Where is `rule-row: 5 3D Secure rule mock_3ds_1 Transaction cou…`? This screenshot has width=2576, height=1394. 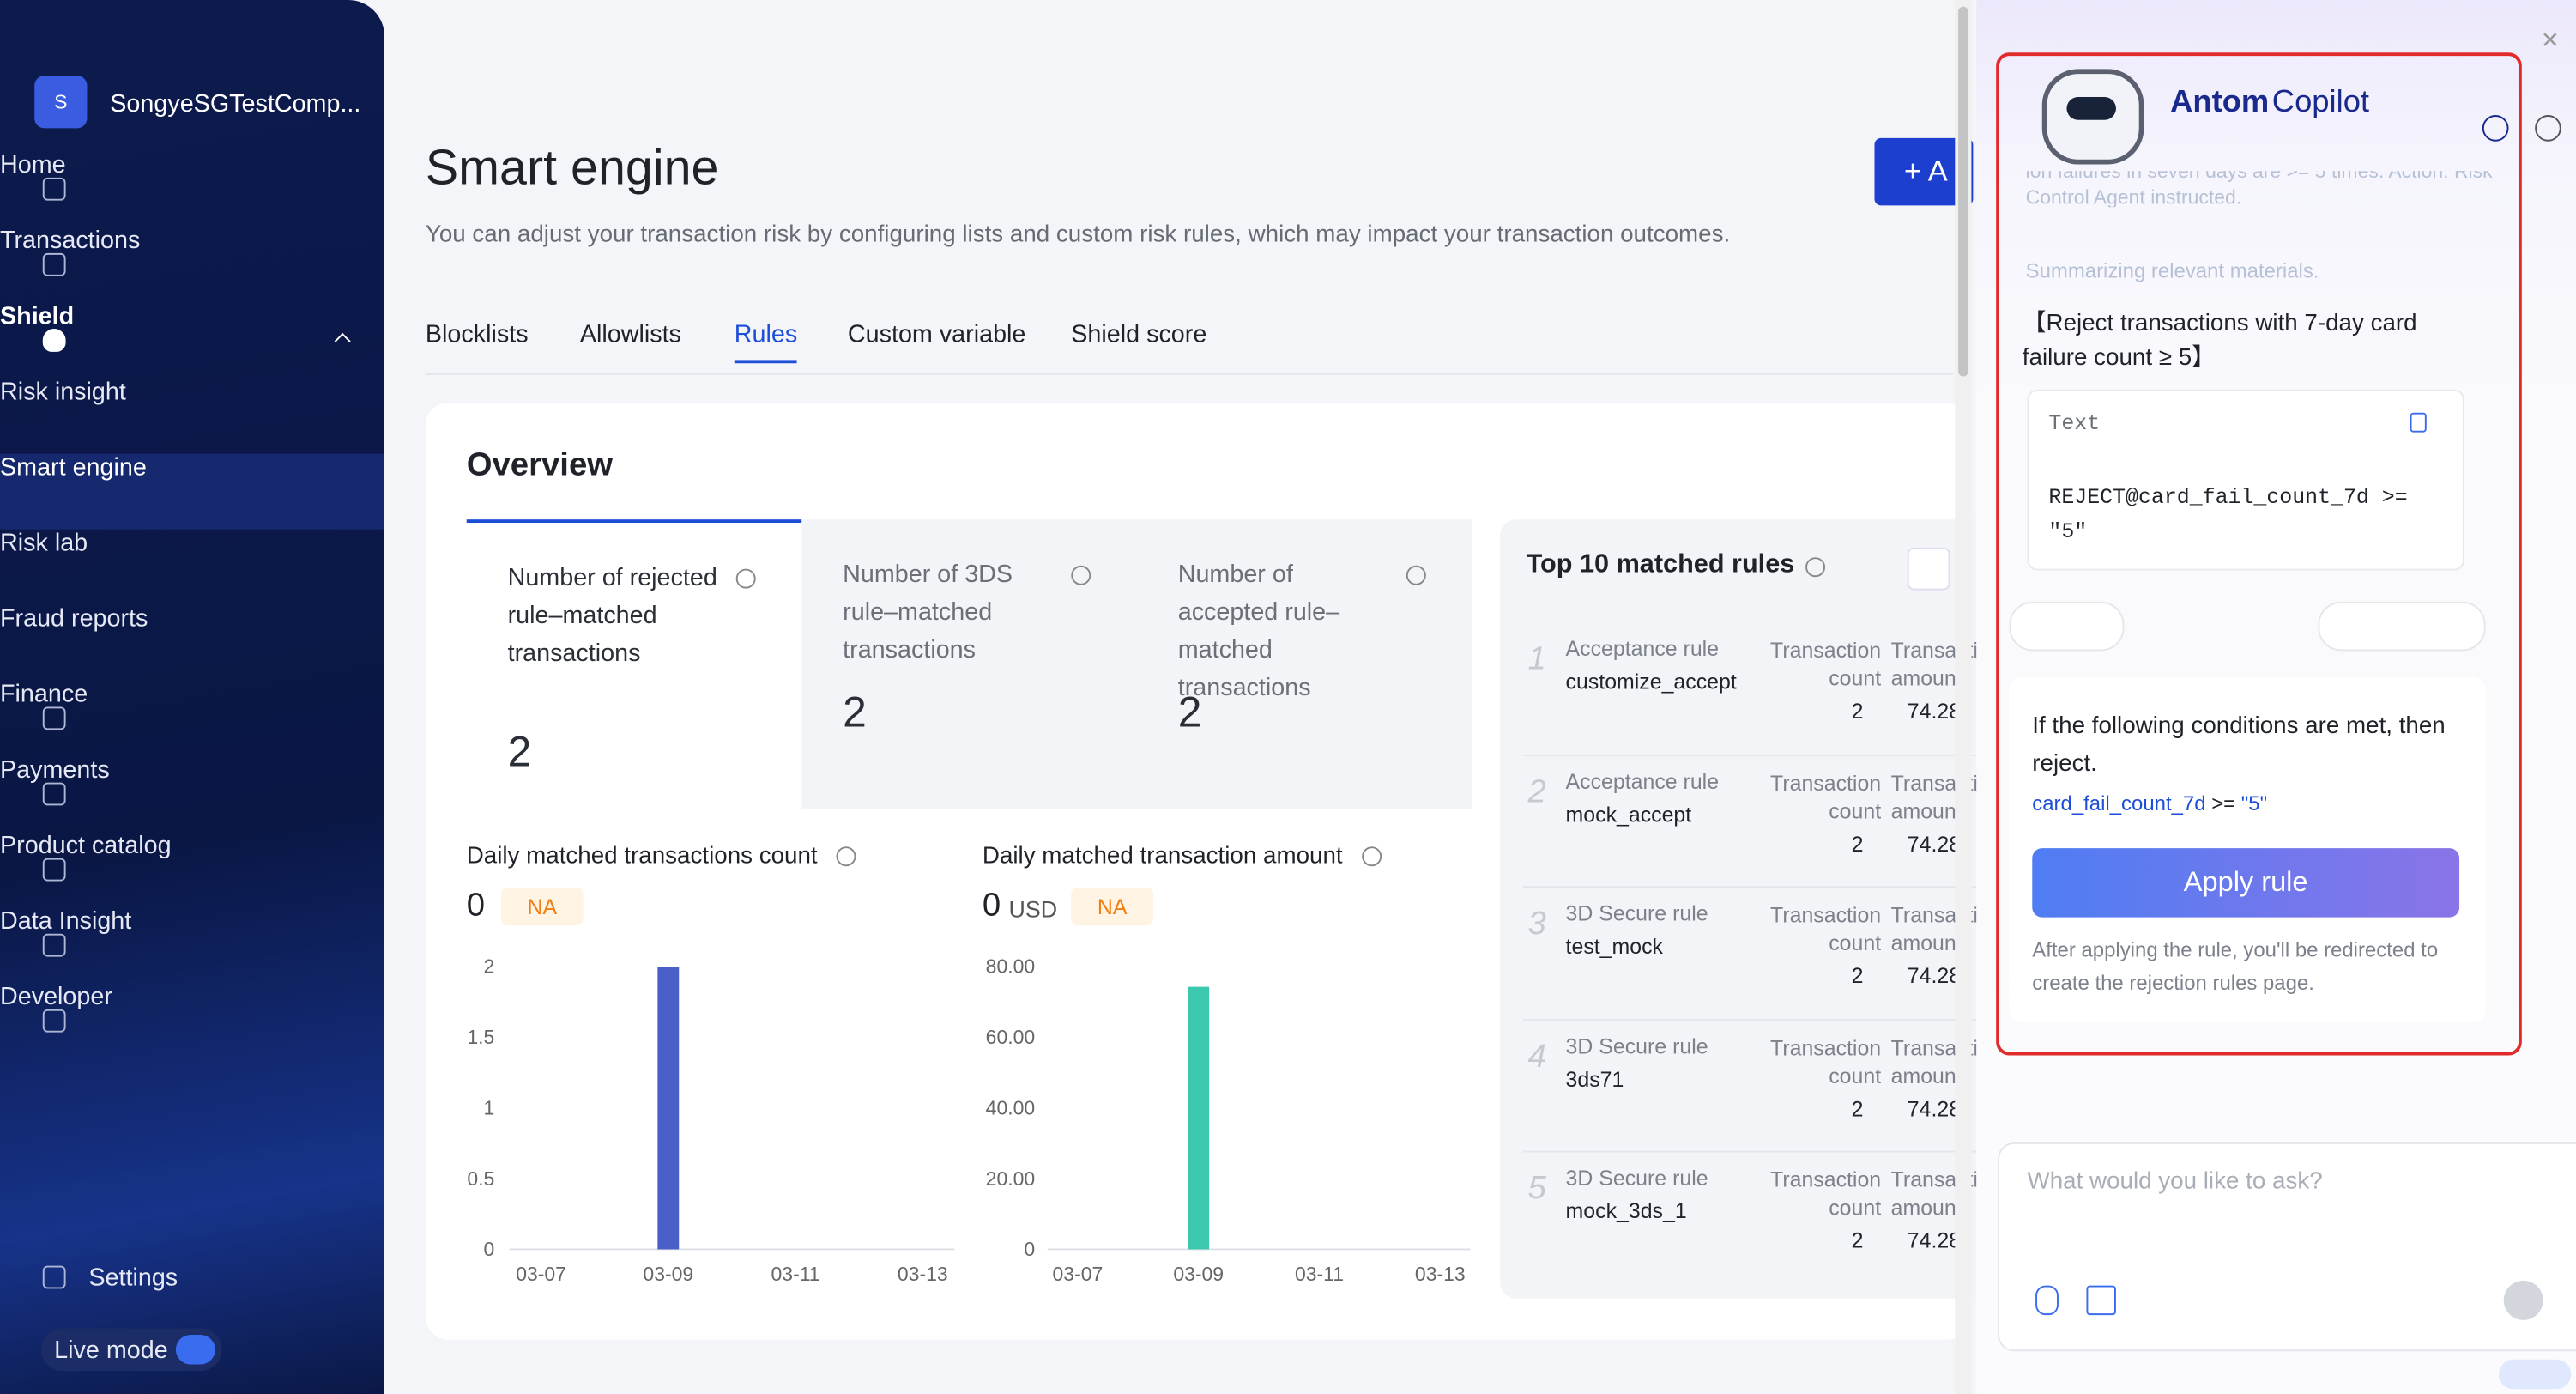
rule-row: 5 3D Secure rule mock_3ds_1 Transaction cou… is located at coordinates (1746, 1222).